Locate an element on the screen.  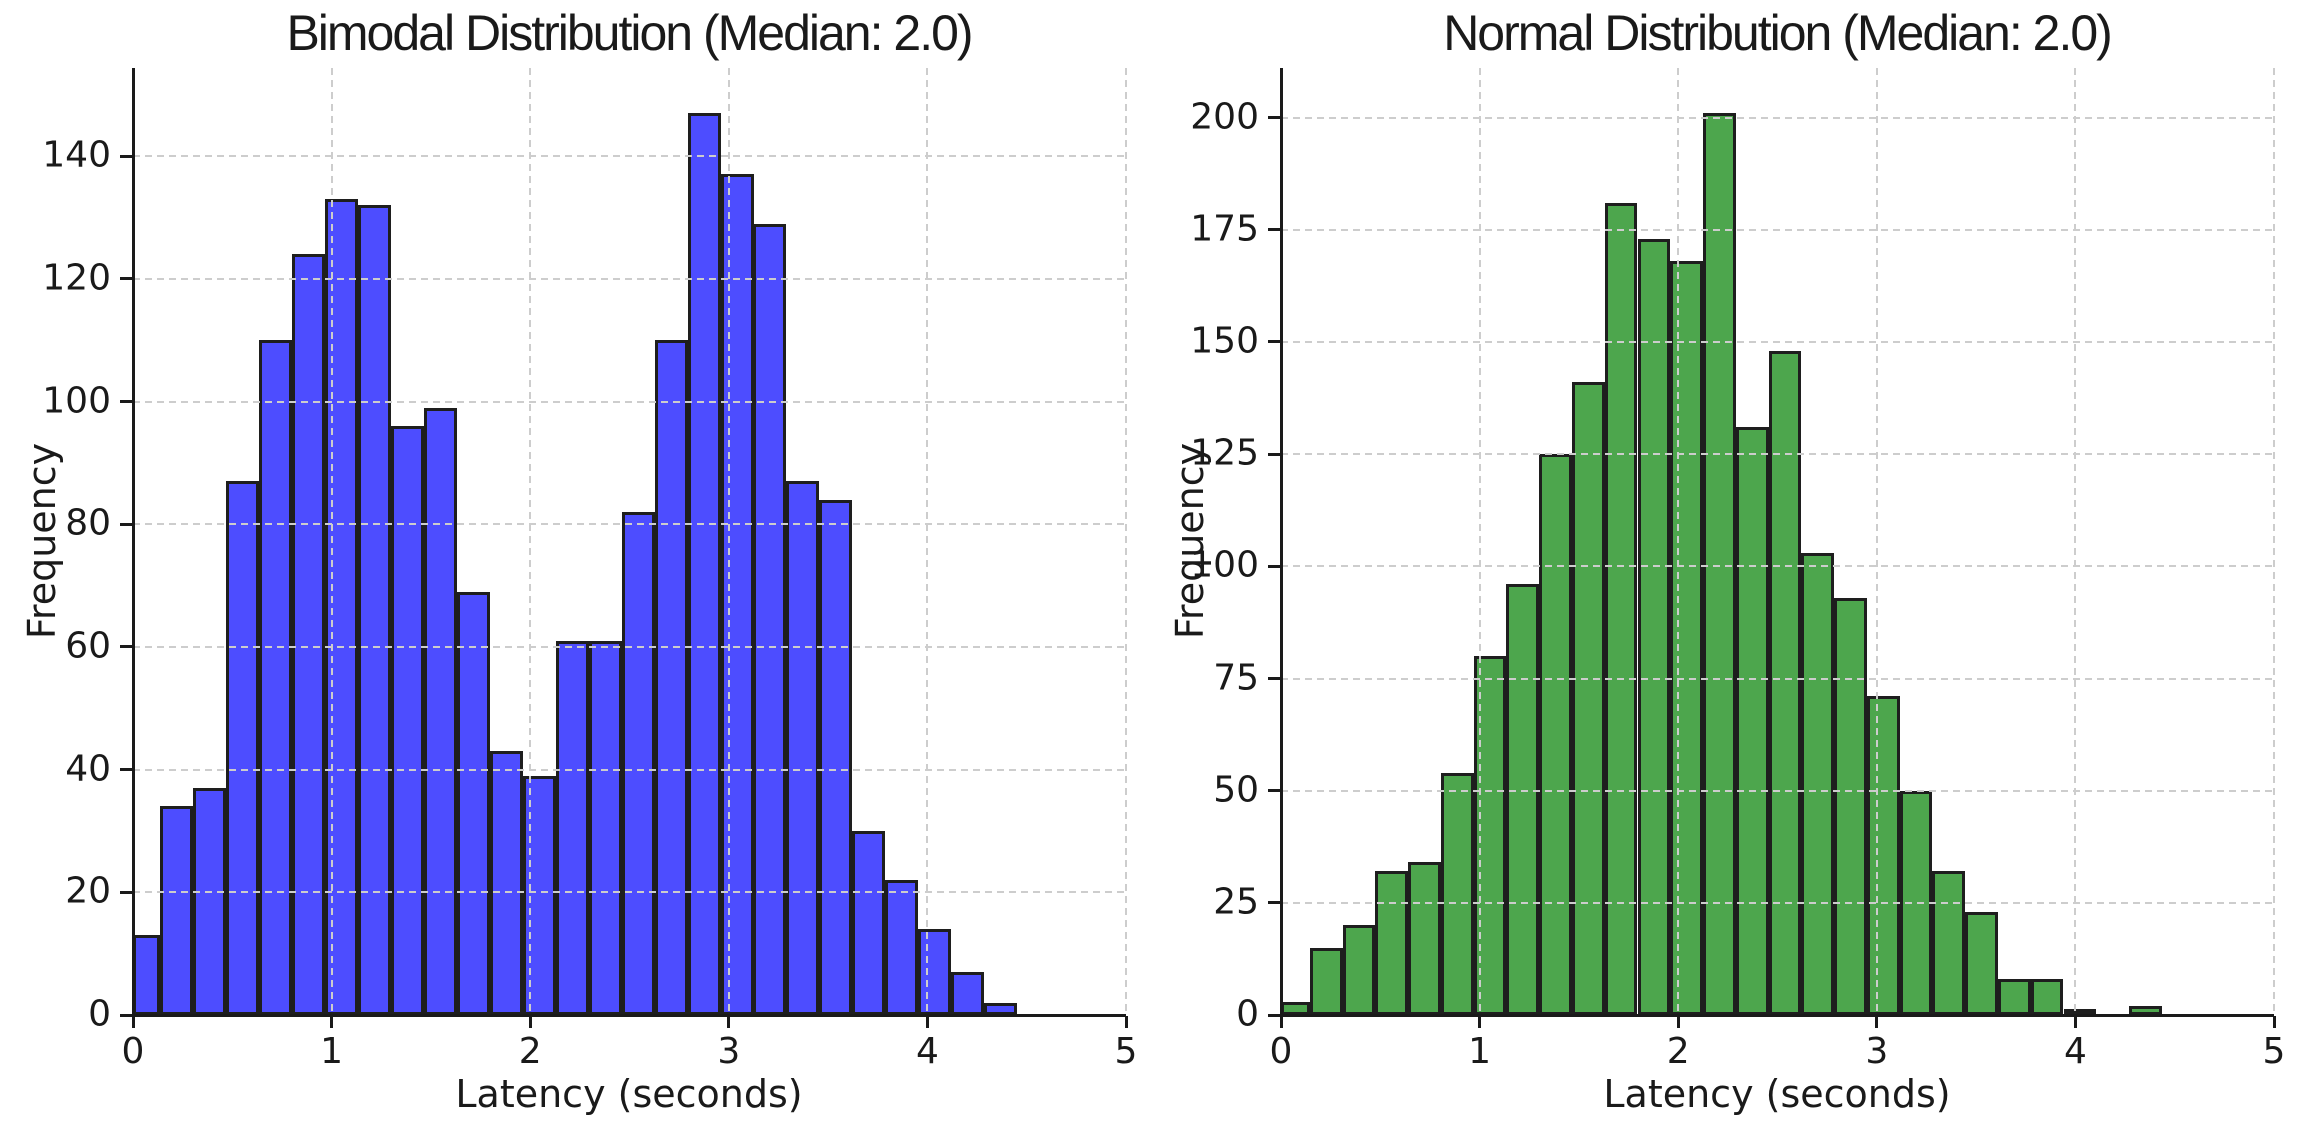
x-tick-label: 0 is located at coordinates (1281, 1051).